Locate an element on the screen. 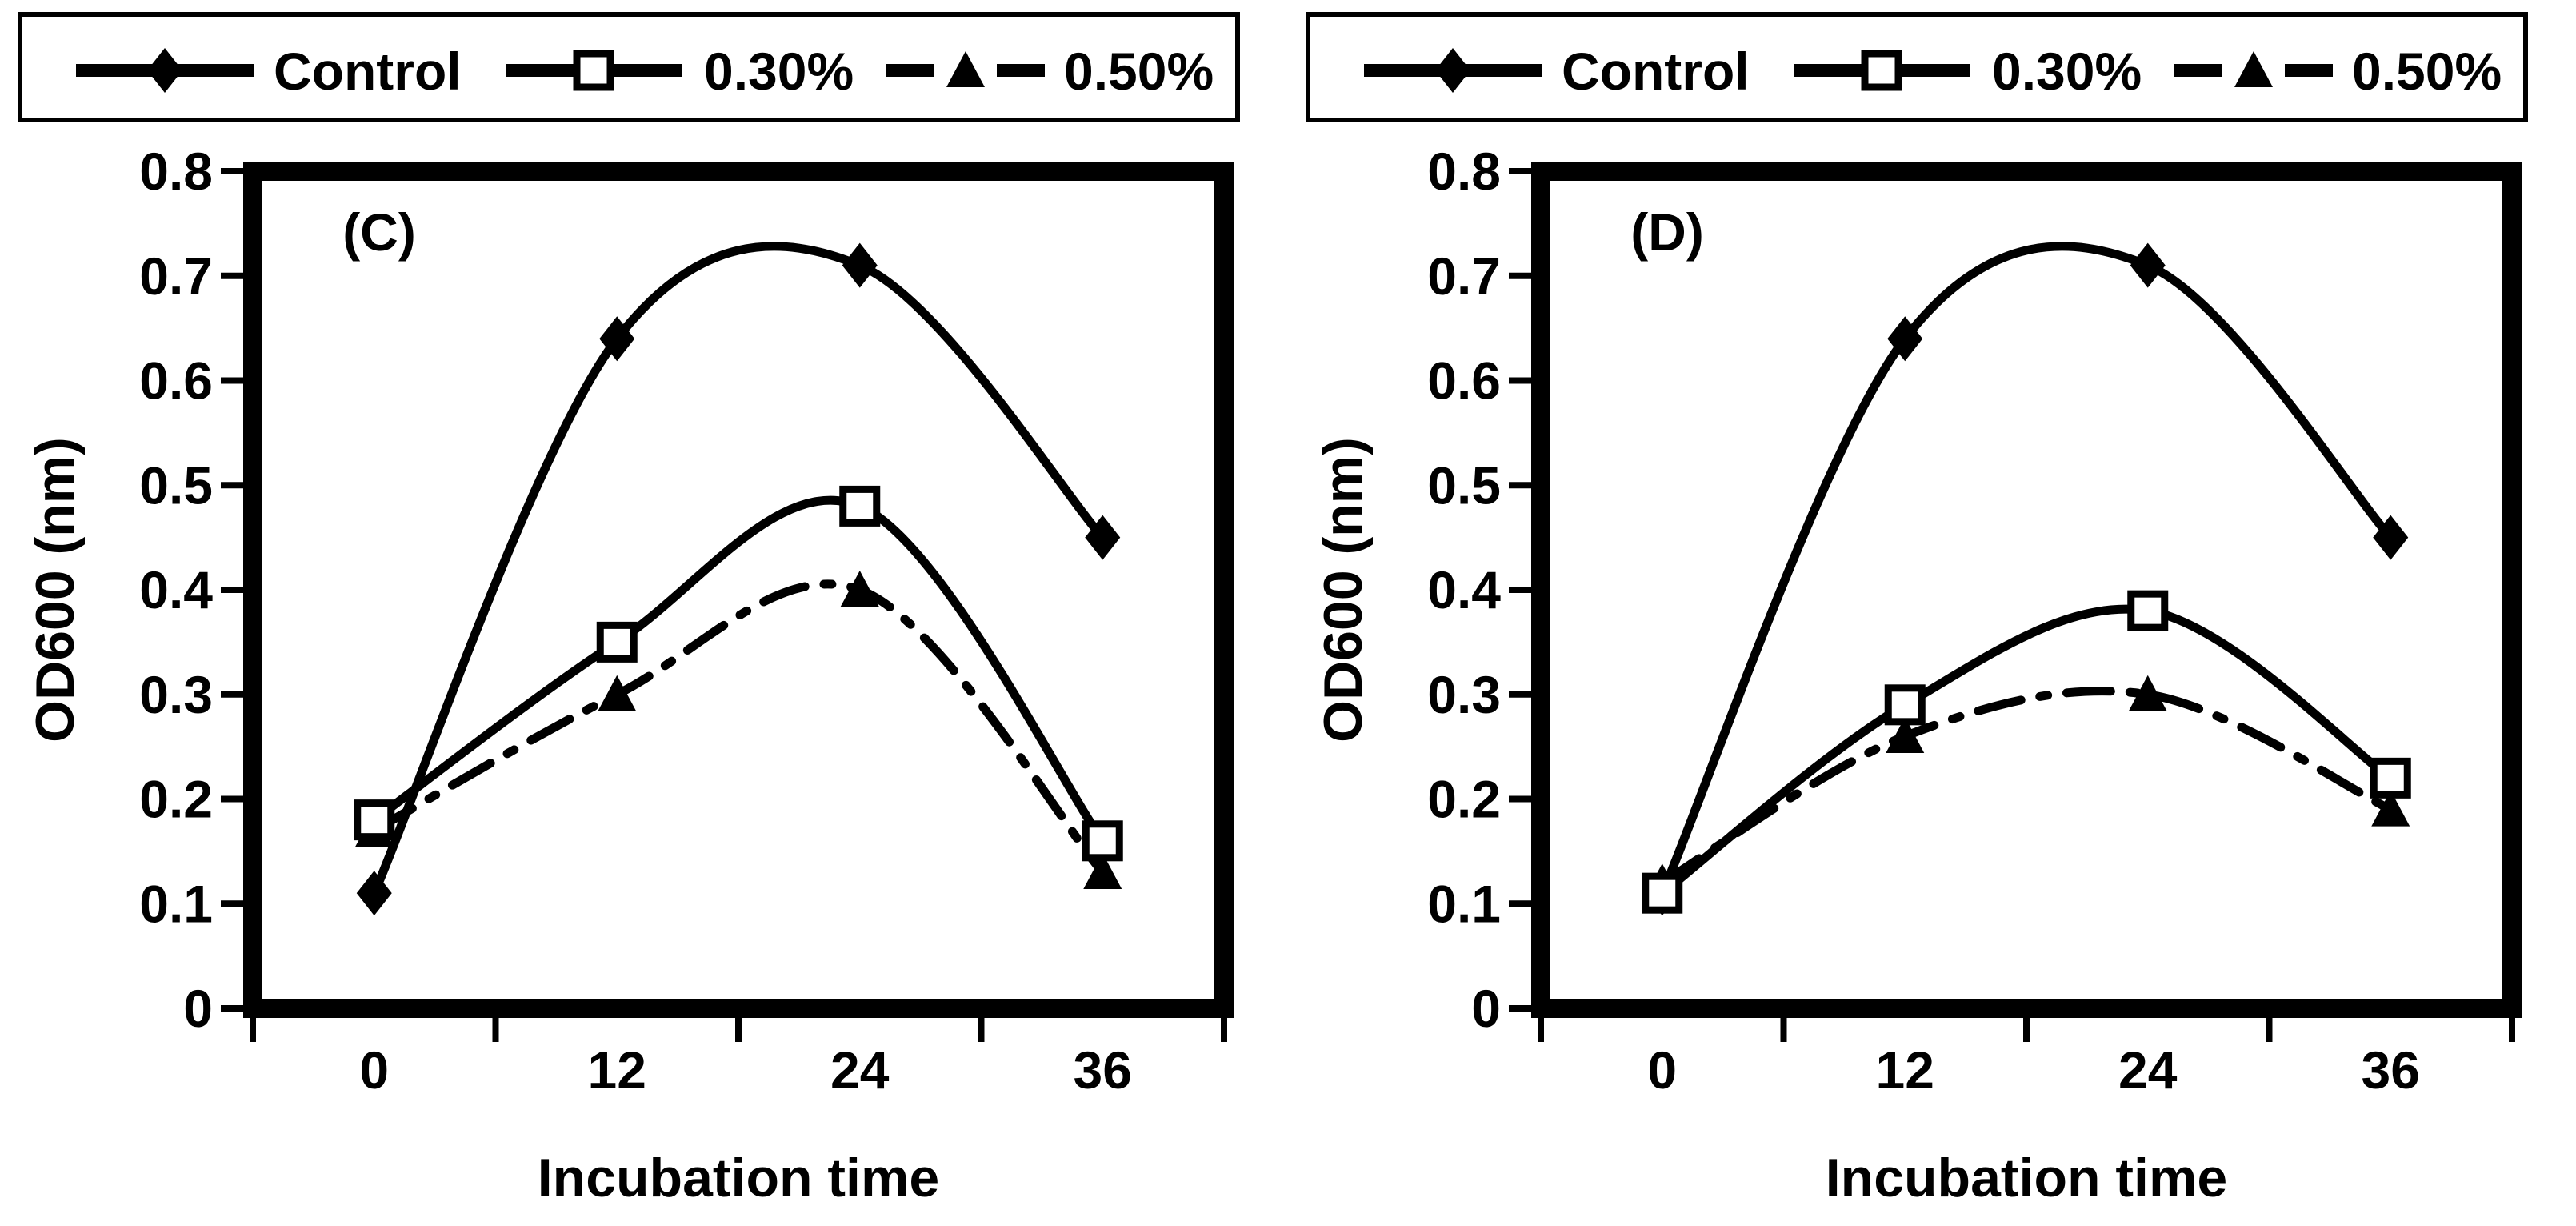 The image size is (2576, 1226). panel-letter: (D) is located at coordinates (1667, 232).